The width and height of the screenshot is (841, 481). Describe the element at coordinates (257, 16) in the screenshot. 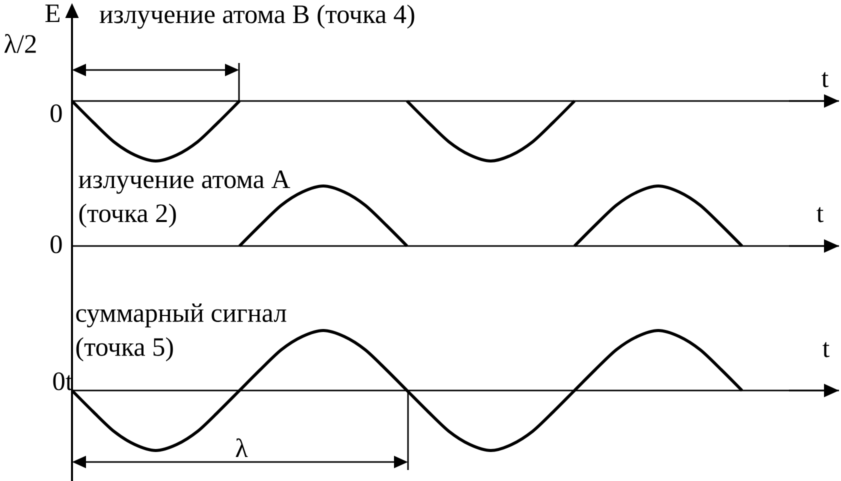

I see `chart-title: излучение атома В (точка 4)` at that location.